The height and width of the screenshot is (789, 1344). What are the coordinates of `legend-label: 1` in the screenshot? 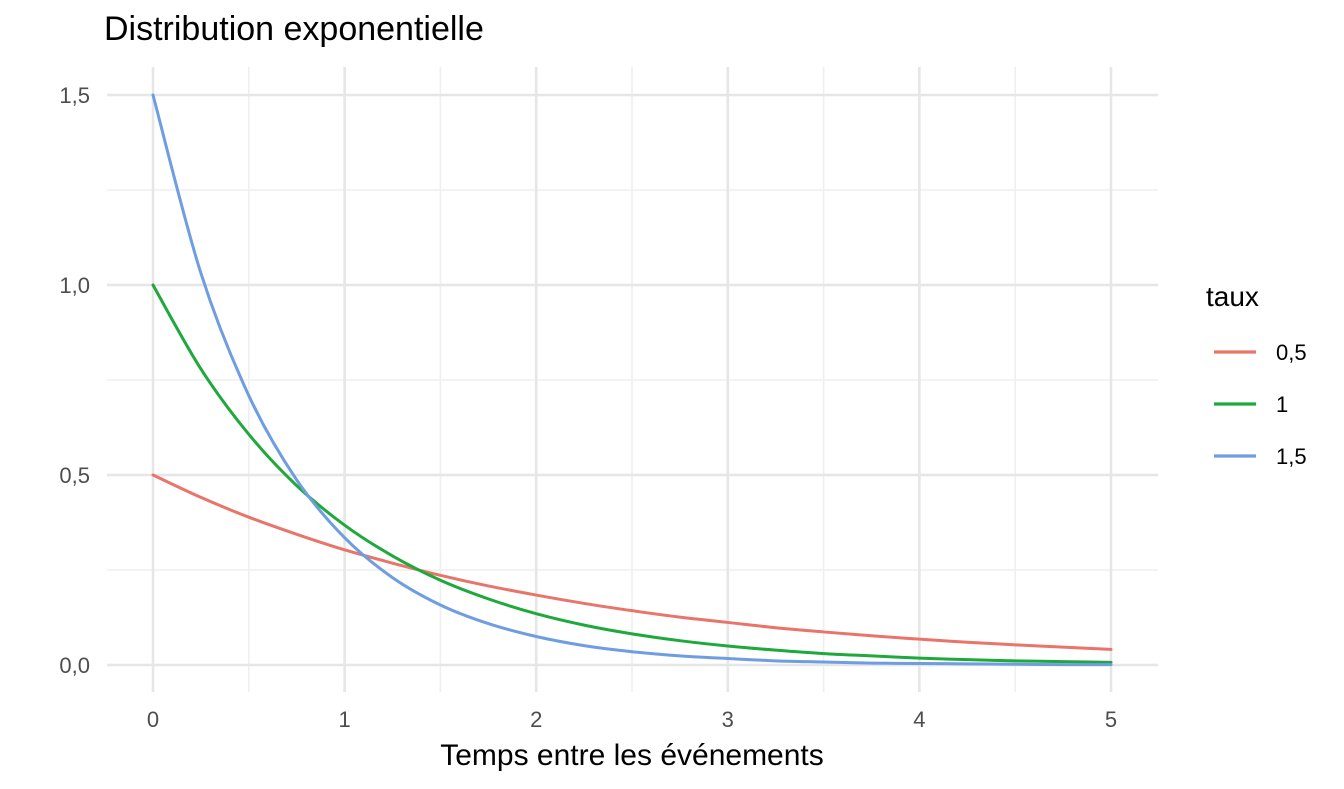 It's located at (1282, 404).